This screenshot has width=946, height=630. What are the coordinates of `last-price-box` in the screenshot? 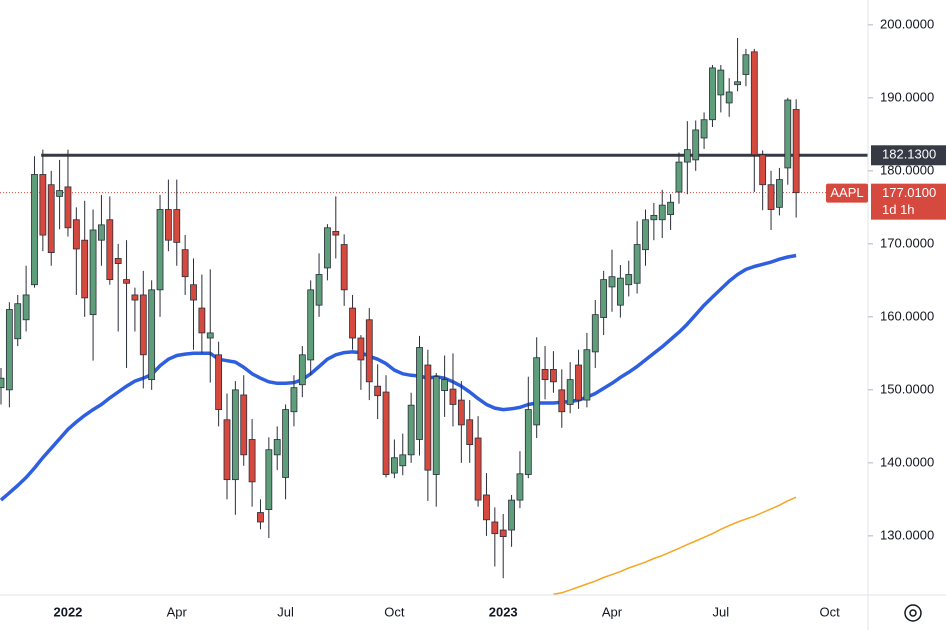 It's located at (908, 201).